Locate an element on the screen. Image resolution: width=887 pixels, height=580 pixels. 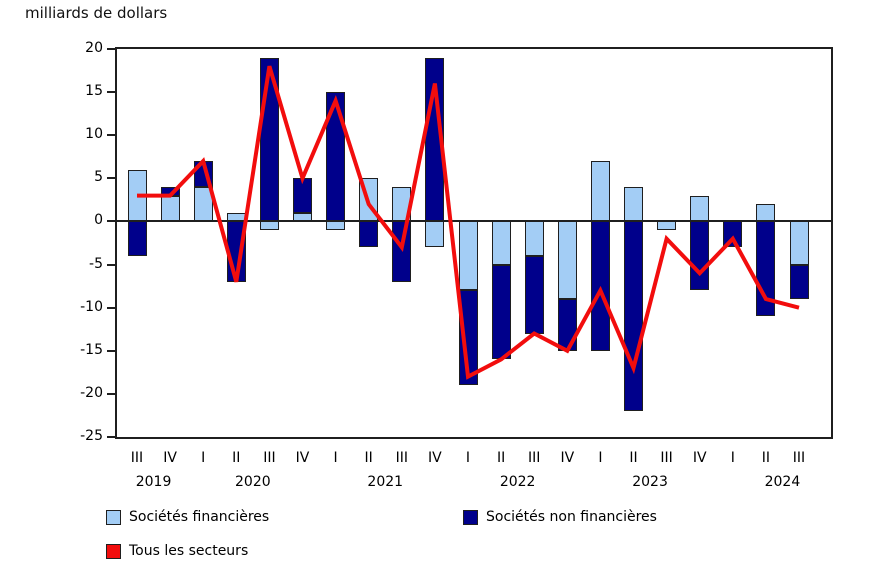
bar-non-financial-IV-2022 is located at coordinates (567, 325).